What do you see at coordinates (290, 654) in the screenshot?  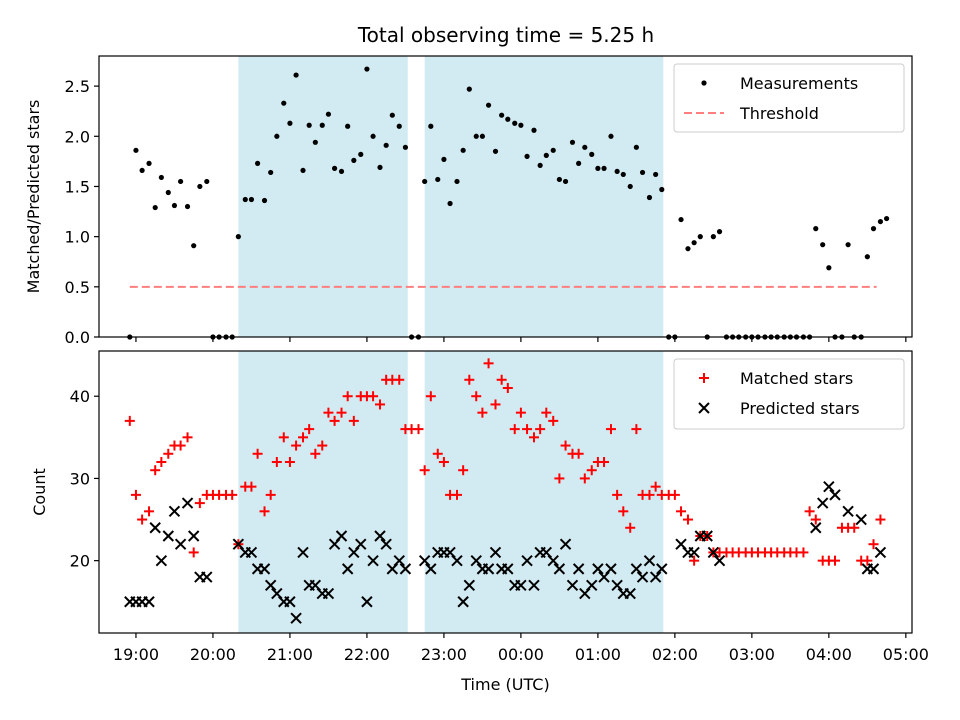 I see `x-tick-label: 21:00` at bounding box center [290, 654].